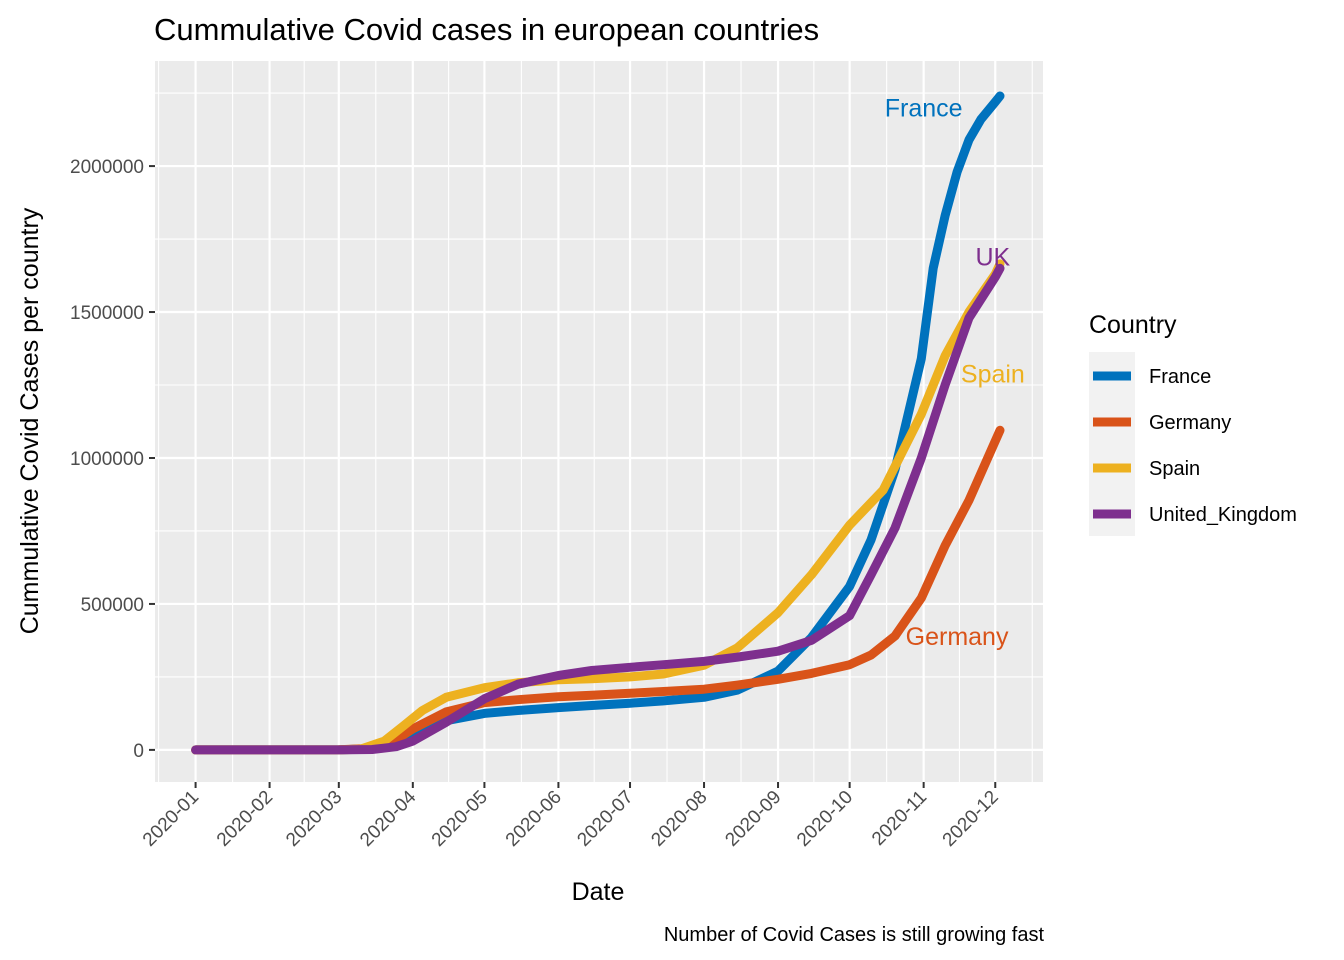  Describe the element at coordinates (112, 605) in the screenshot. I see `y-tick-label: 500000` at that location.